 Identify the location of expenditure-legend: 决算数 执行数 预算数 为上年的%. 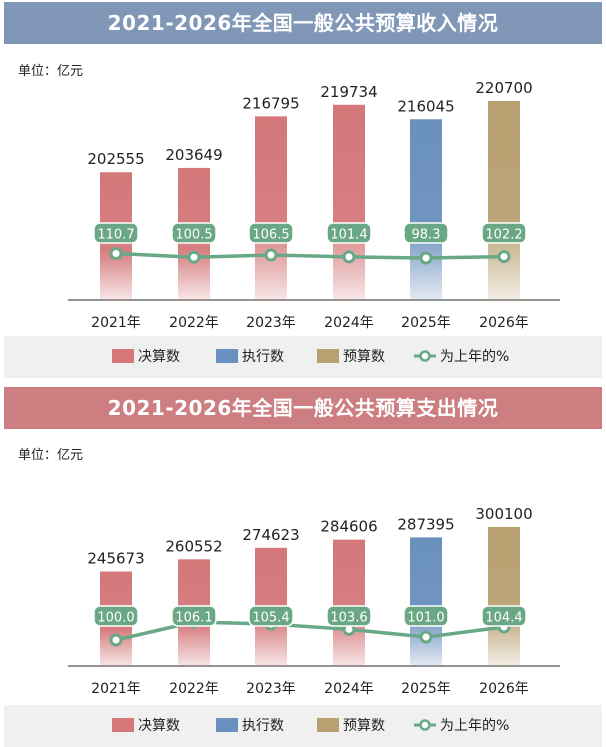
(303, 726).